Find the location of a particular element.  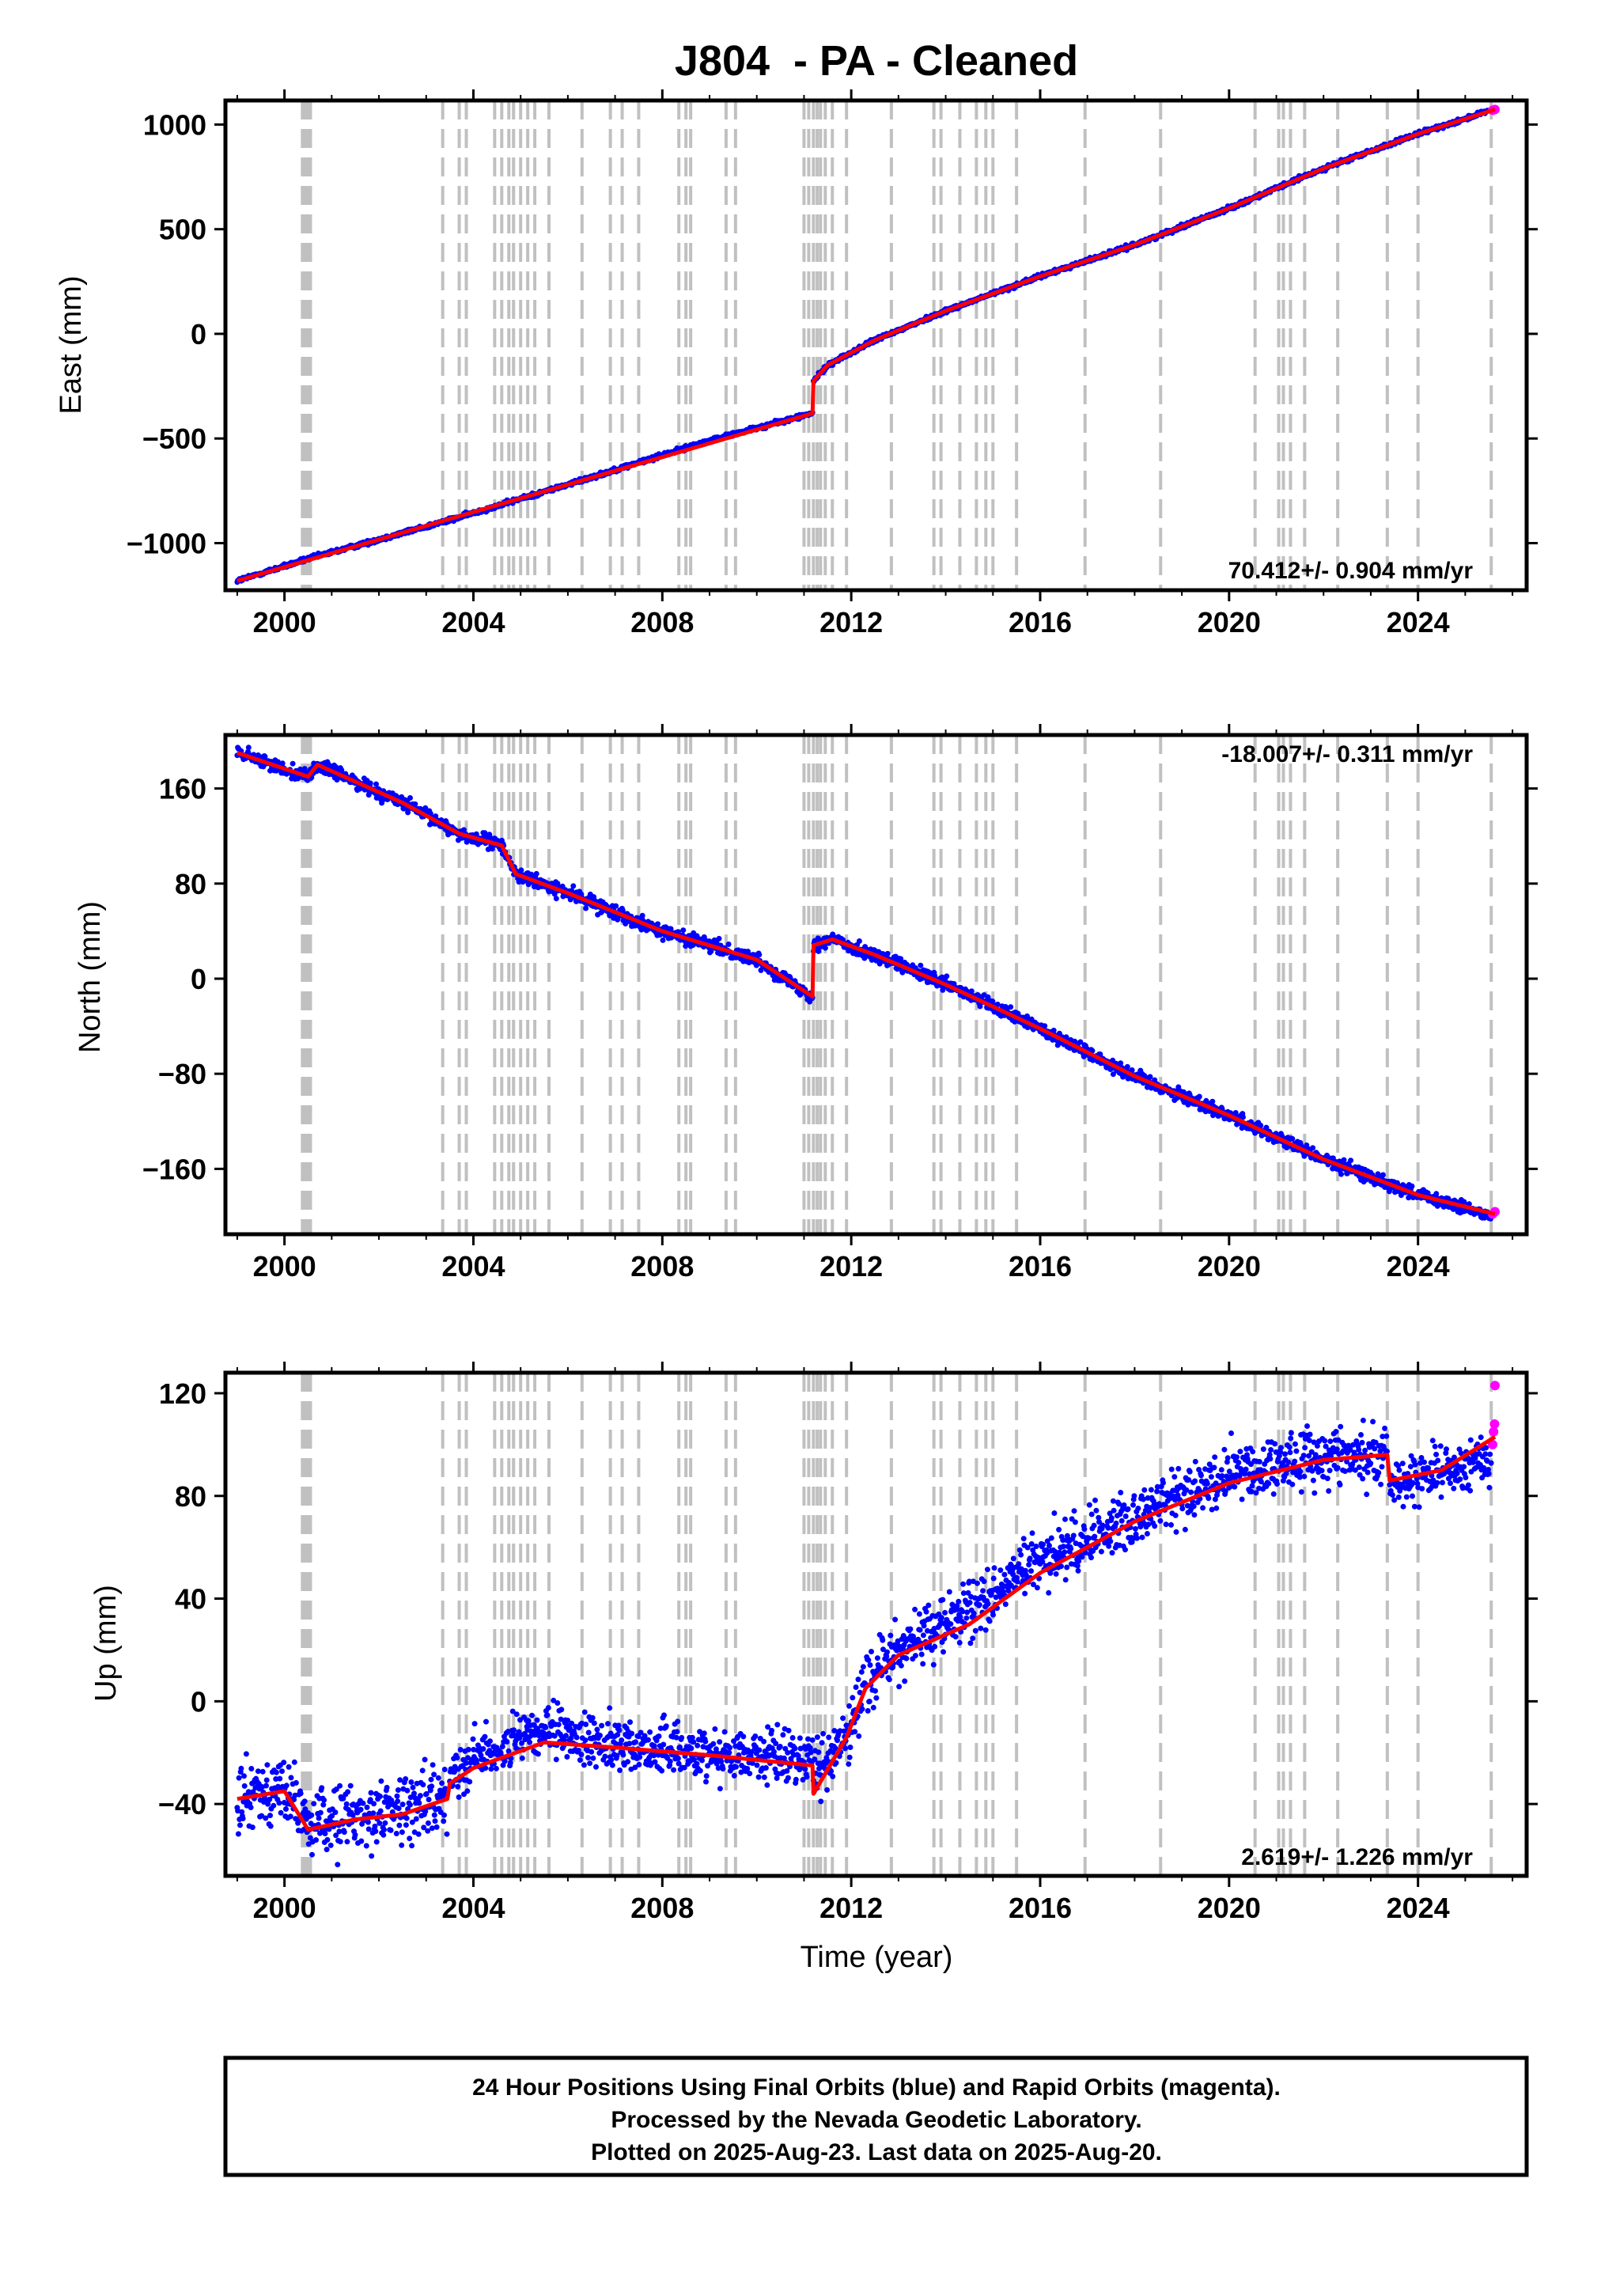

panel-east: East (mm) 70.412+/- 0.904 mm/yr is located at coordinates (764, 430).